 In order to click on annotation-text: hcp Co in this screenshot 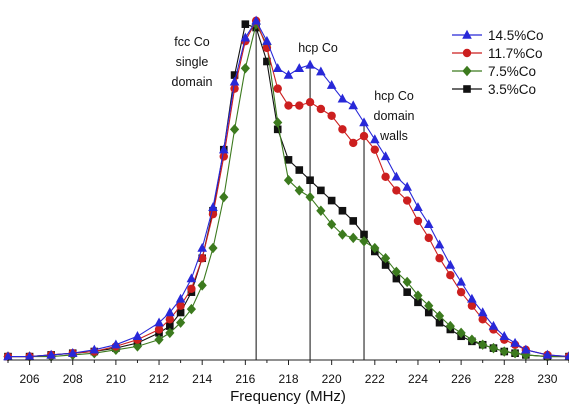, I will do `click(318, 48)`.